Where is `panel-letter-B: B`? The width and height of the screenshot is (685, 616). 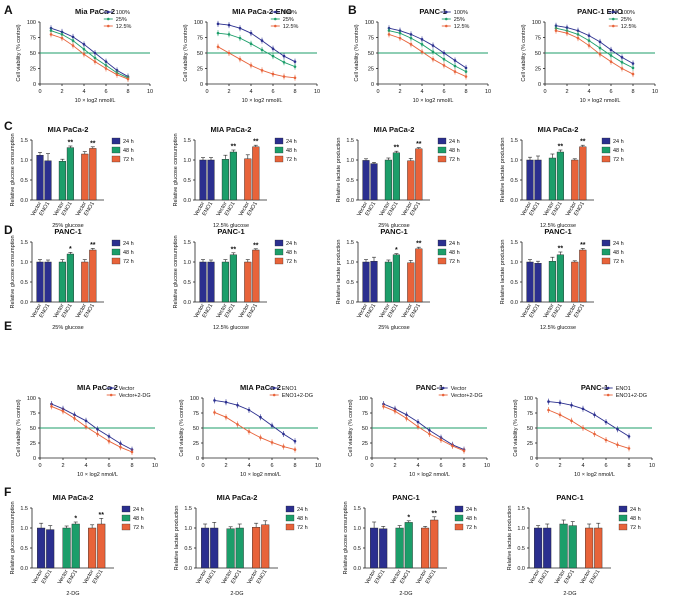 panel-letter-B: B is located at coordinates (352, 10).